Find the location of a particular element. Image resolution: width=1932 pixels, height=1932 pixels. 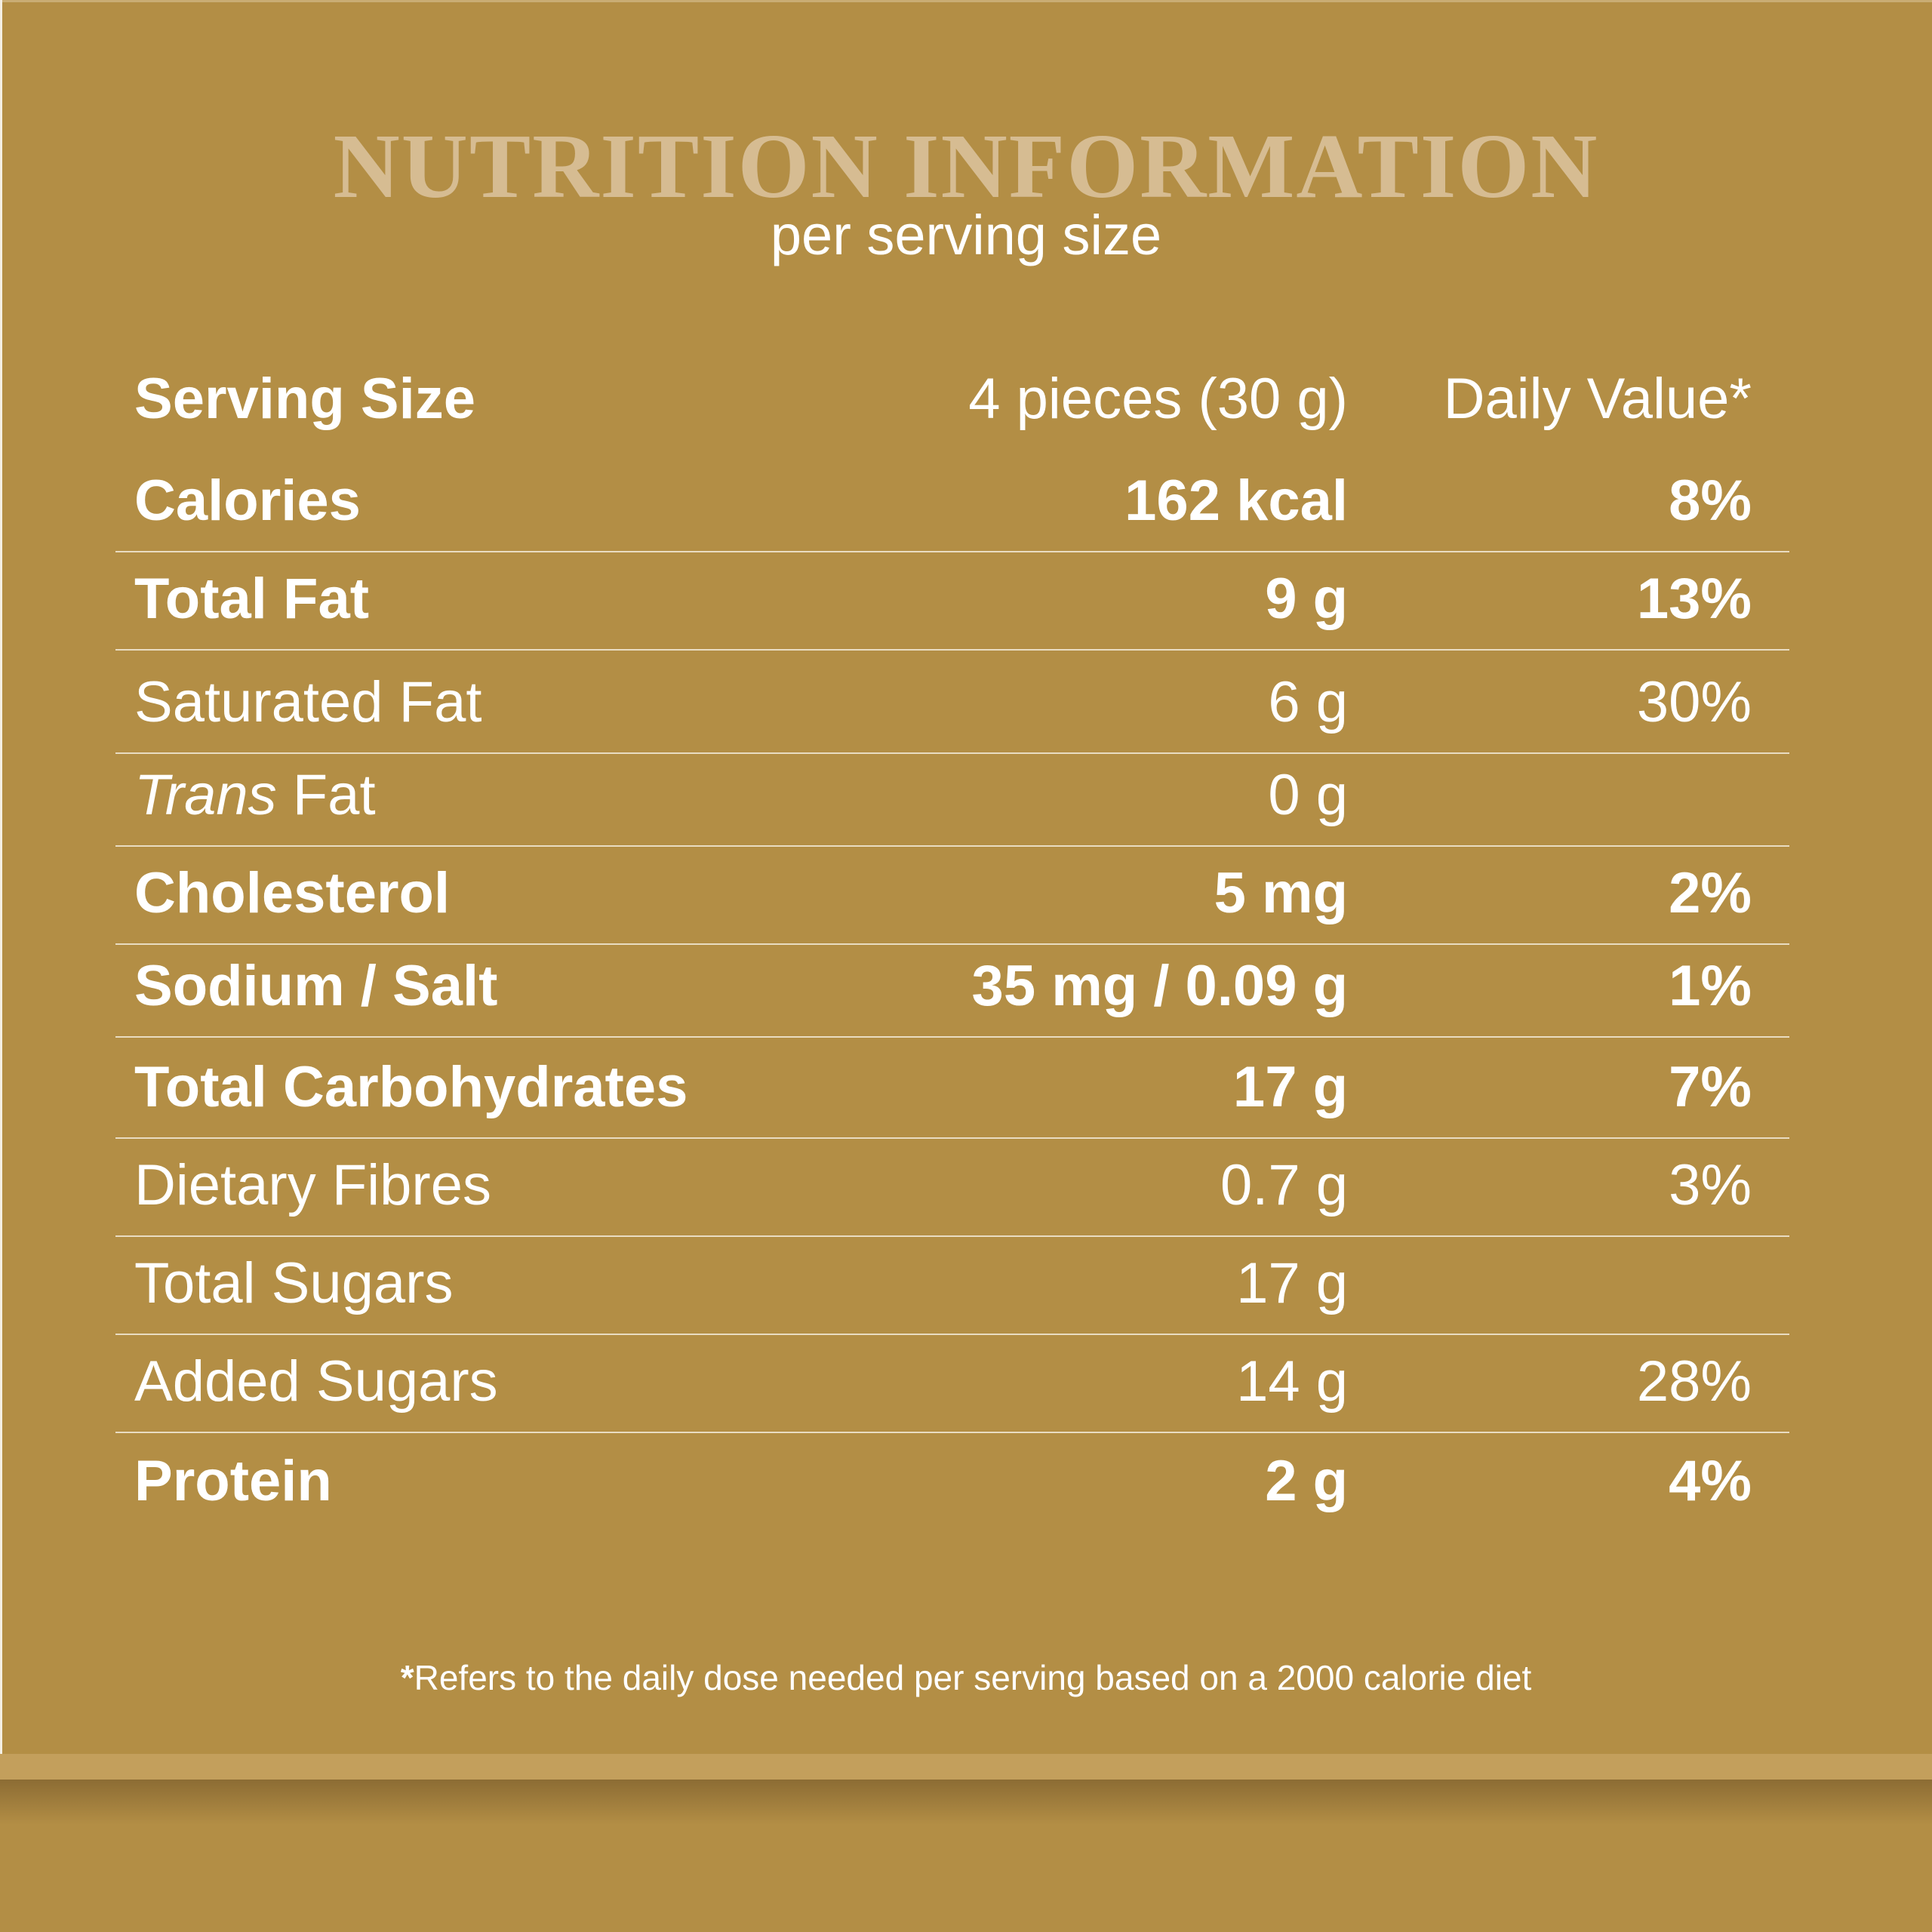

nutrient-name: Total Carbohydrates is located at coordinates (411, 1087).